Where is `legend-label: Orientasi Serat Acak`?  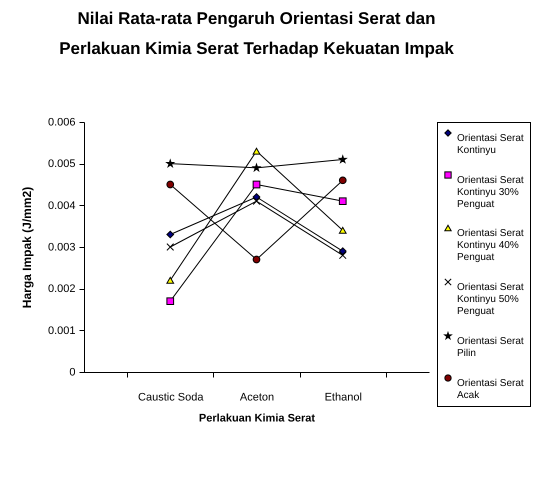 legend-label: Orientasi Serat Acak is located at coordinates (490, 389).